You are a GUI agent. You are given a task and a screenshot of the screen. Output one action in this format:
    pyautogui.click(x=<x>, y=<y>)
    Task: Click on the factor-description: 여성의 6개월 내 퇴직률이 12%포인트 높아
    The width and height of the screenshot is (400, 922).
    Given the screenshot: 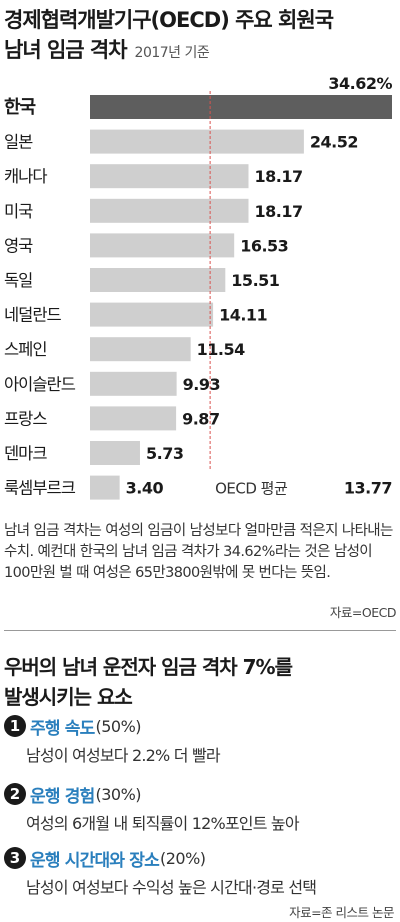 What is the action you would take?
    pyautogui.click(x=163, y=823)
    